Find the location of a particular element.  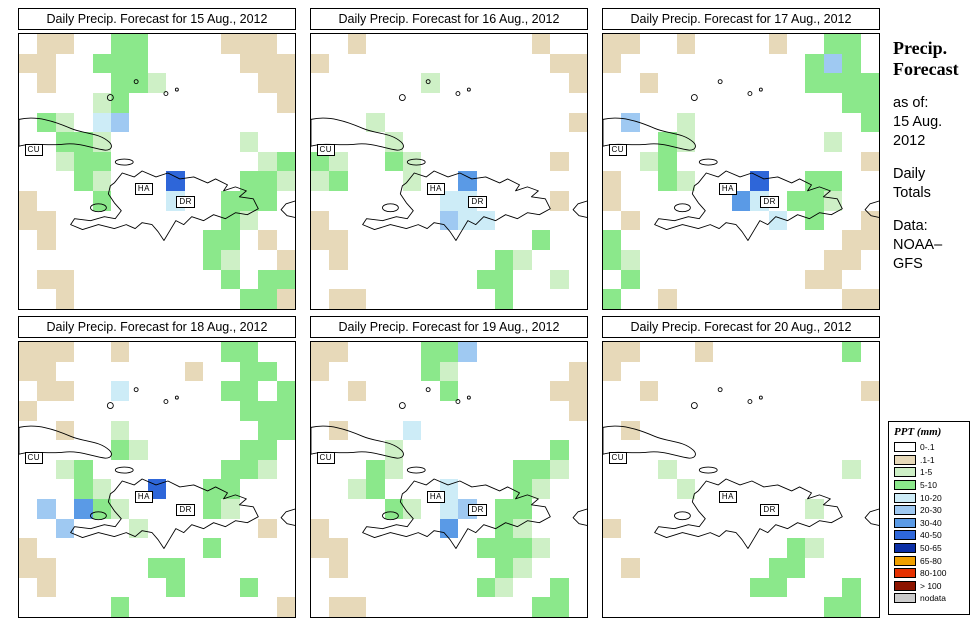

as-of-year: 2012 is located at coordinates (909, 141).